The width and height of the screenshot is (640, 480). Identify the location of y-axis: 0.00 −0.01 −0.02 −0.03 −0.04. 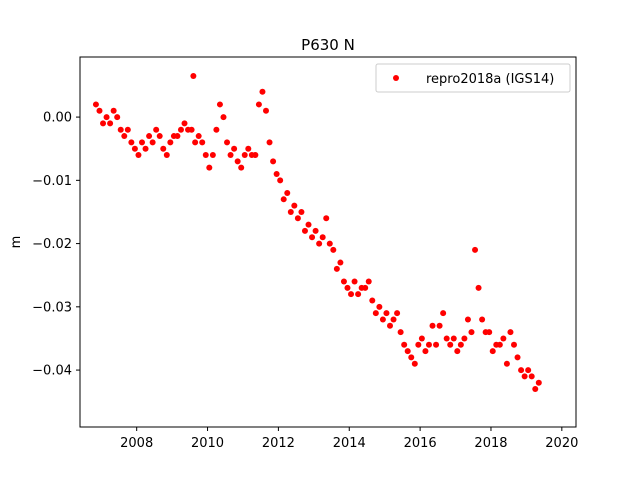
(56, 245).